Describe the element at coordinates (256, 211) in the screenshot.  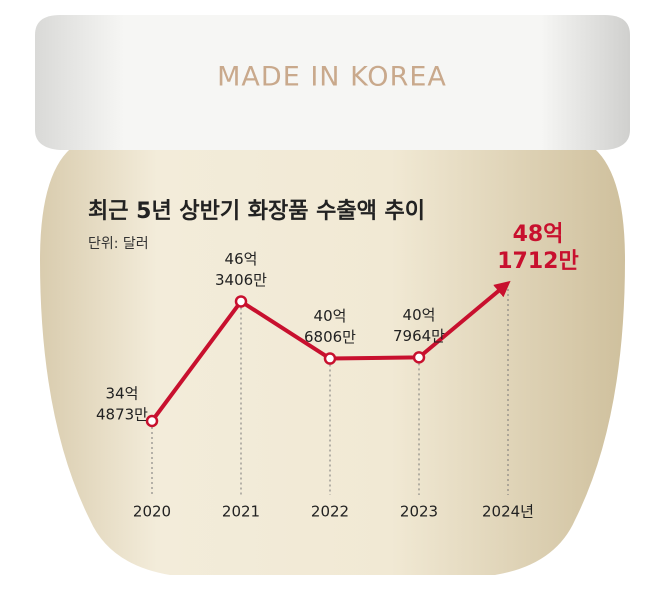
I see `chart-title: 최근 5년 상반기 화장품 수출액 추이` at that location.